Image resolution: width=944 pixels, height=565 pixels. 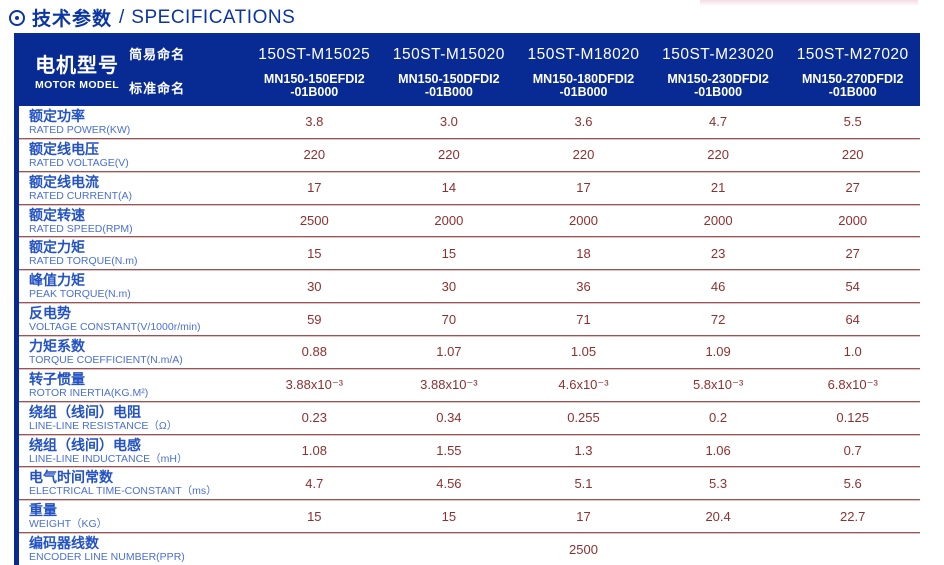 I want to click on spec-value-cell: 0.88, so click(x=314, y=352).